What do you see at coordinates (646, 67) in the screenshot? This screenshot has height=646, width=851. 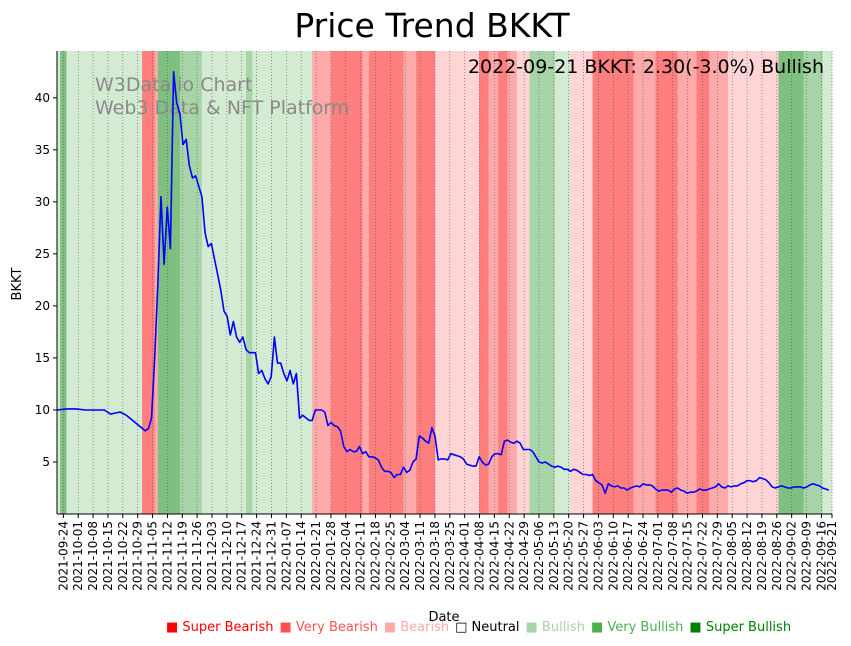 I see `latest-price-annotation: 2022-09-21 BKKT: 2.30(-3.0%) Bullish` at bounding box center [646, 67].